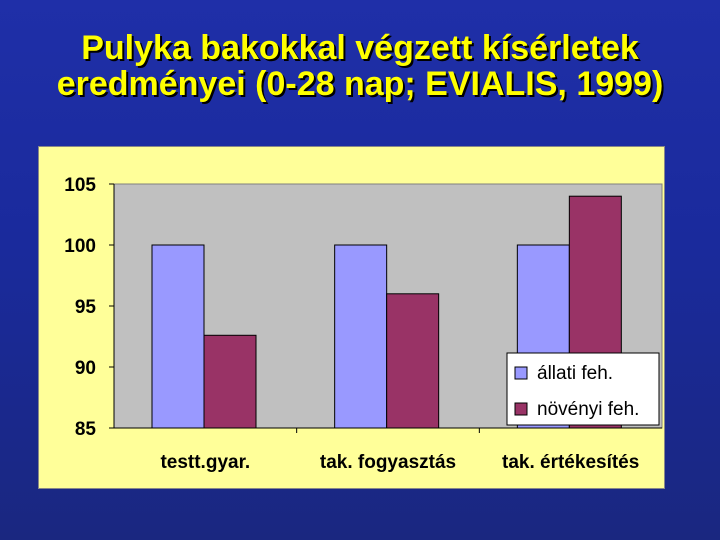 The height and width of the screenshot is (540, 720). Describe the element at coordinates (86, 307) in the screenshot. I see `y-tick-label: 95` at that location.